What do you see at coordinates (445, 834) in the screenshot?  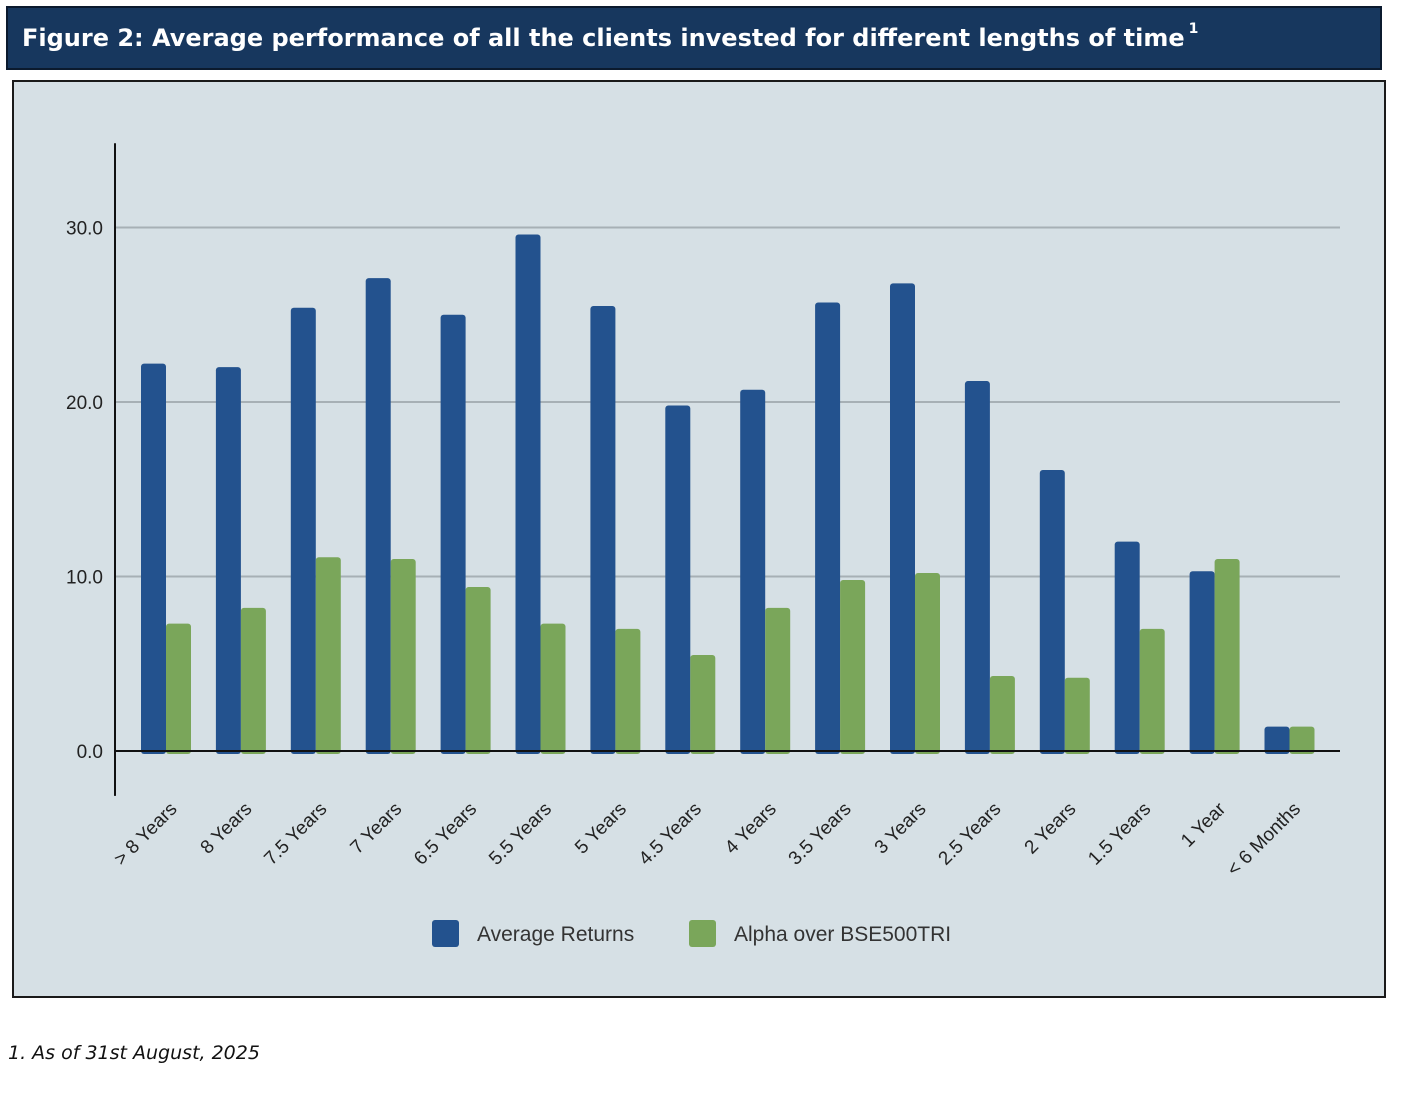 I see `x-tick-label: 6.5 Years` at bounding box center [445, 834].